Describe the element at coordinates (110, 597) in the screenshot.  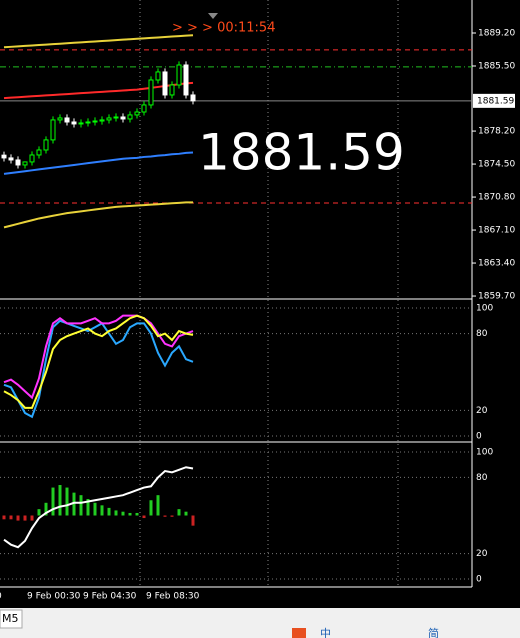
I see `x-tick-label: 9 Feb 04:30` at that location.